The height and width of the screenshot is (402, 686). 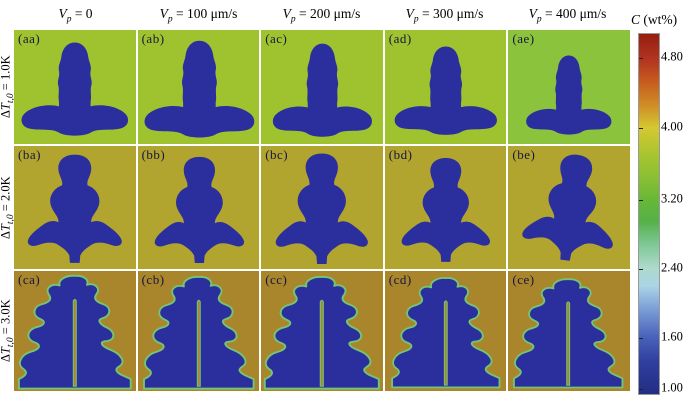 I want to click on panel-label-ce: (ce), so click(x=523, y=279).